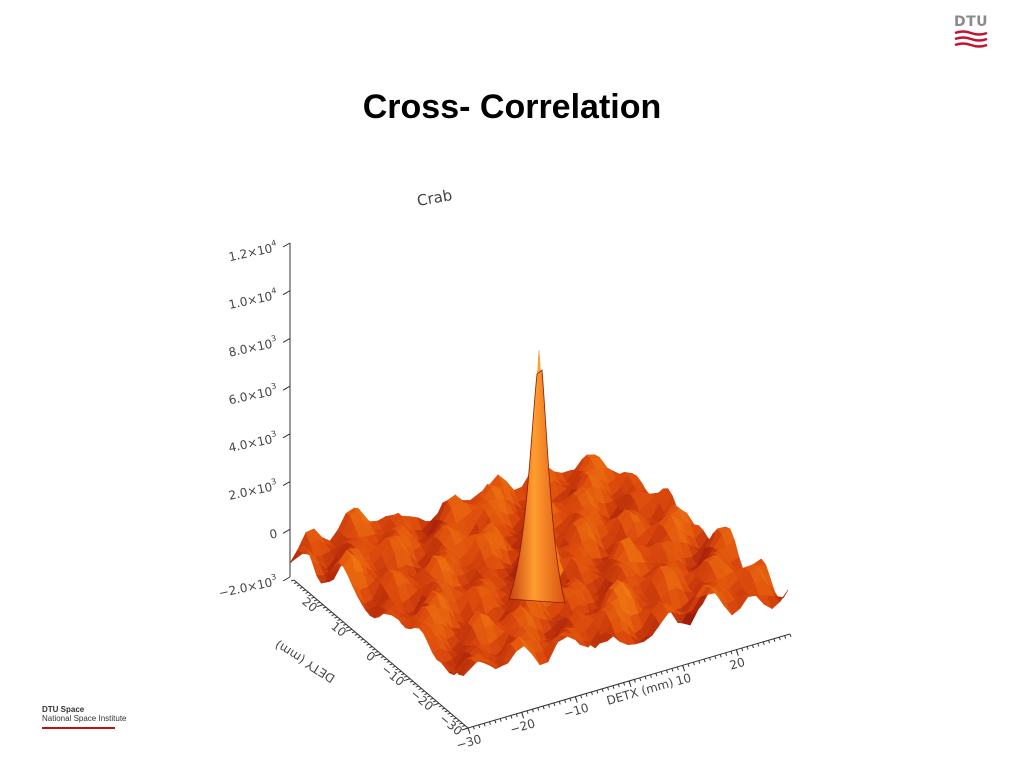 This screenshot has width=1024, height=768. I want to click on correlation-peak, so click(537, 486).